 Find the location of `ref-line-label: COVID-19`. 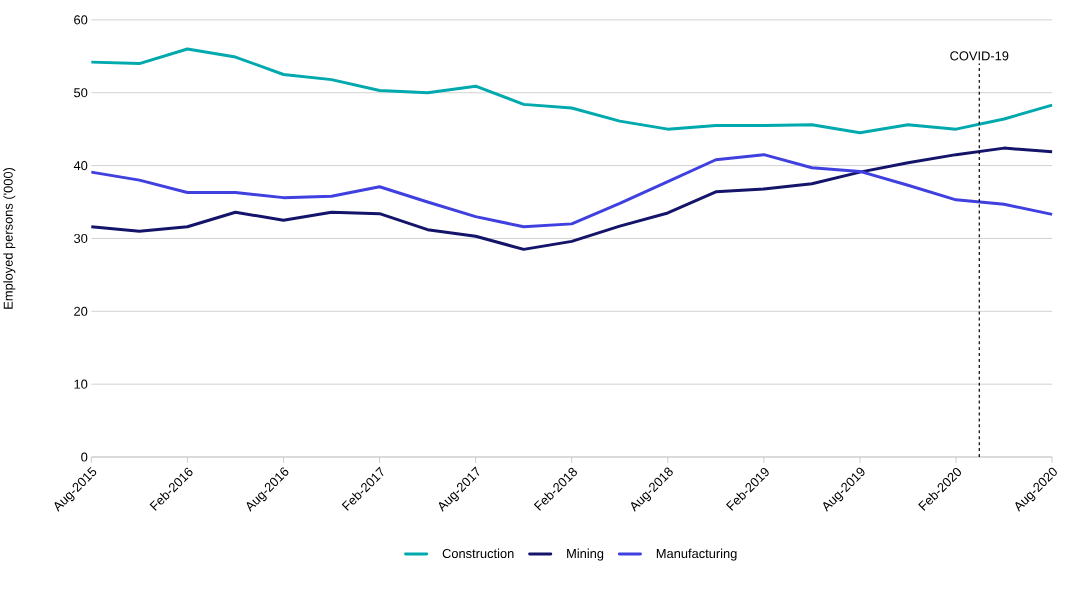

ref-line-label: COVID-19 is located at coordinates (979, 56).